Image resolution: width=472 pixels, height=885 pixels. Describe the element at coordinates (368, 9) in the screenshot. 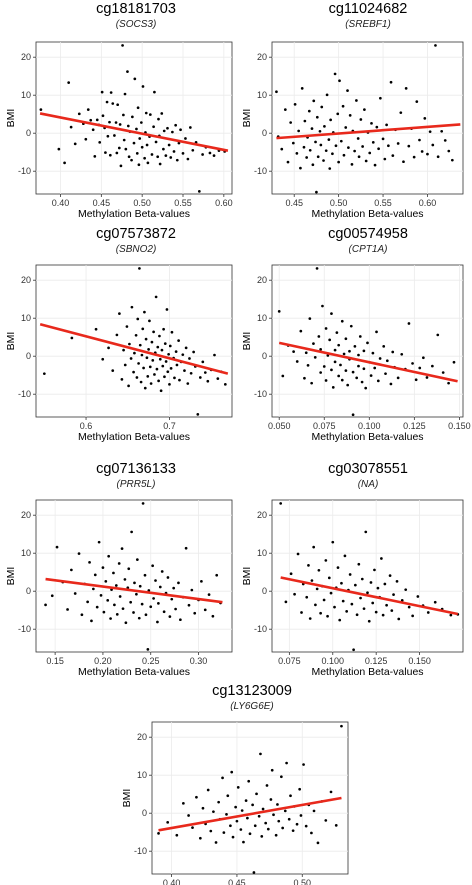

I see `panel-title: cg11024682` at that location.